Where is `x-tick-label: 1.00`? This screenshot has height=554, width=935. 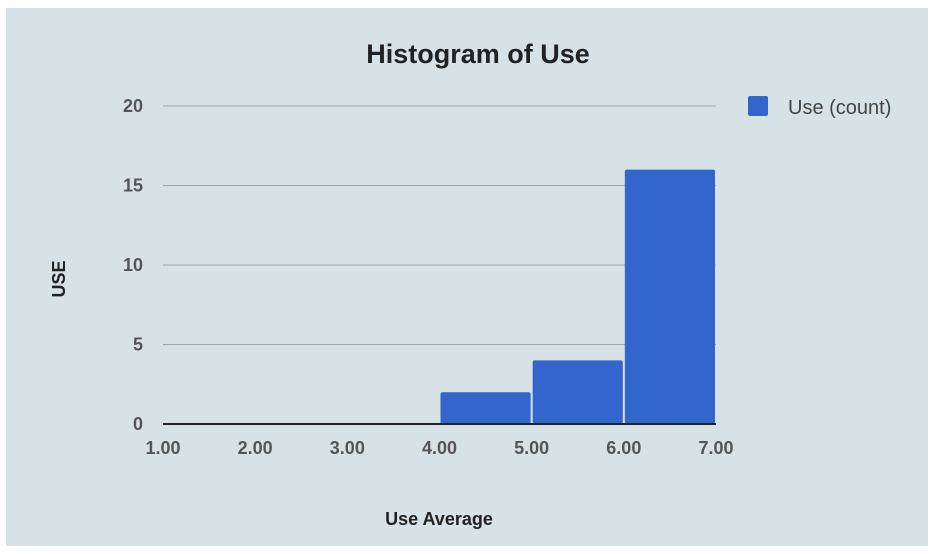
x-tick-label: 1.00 is located at coordinates (162, 448).